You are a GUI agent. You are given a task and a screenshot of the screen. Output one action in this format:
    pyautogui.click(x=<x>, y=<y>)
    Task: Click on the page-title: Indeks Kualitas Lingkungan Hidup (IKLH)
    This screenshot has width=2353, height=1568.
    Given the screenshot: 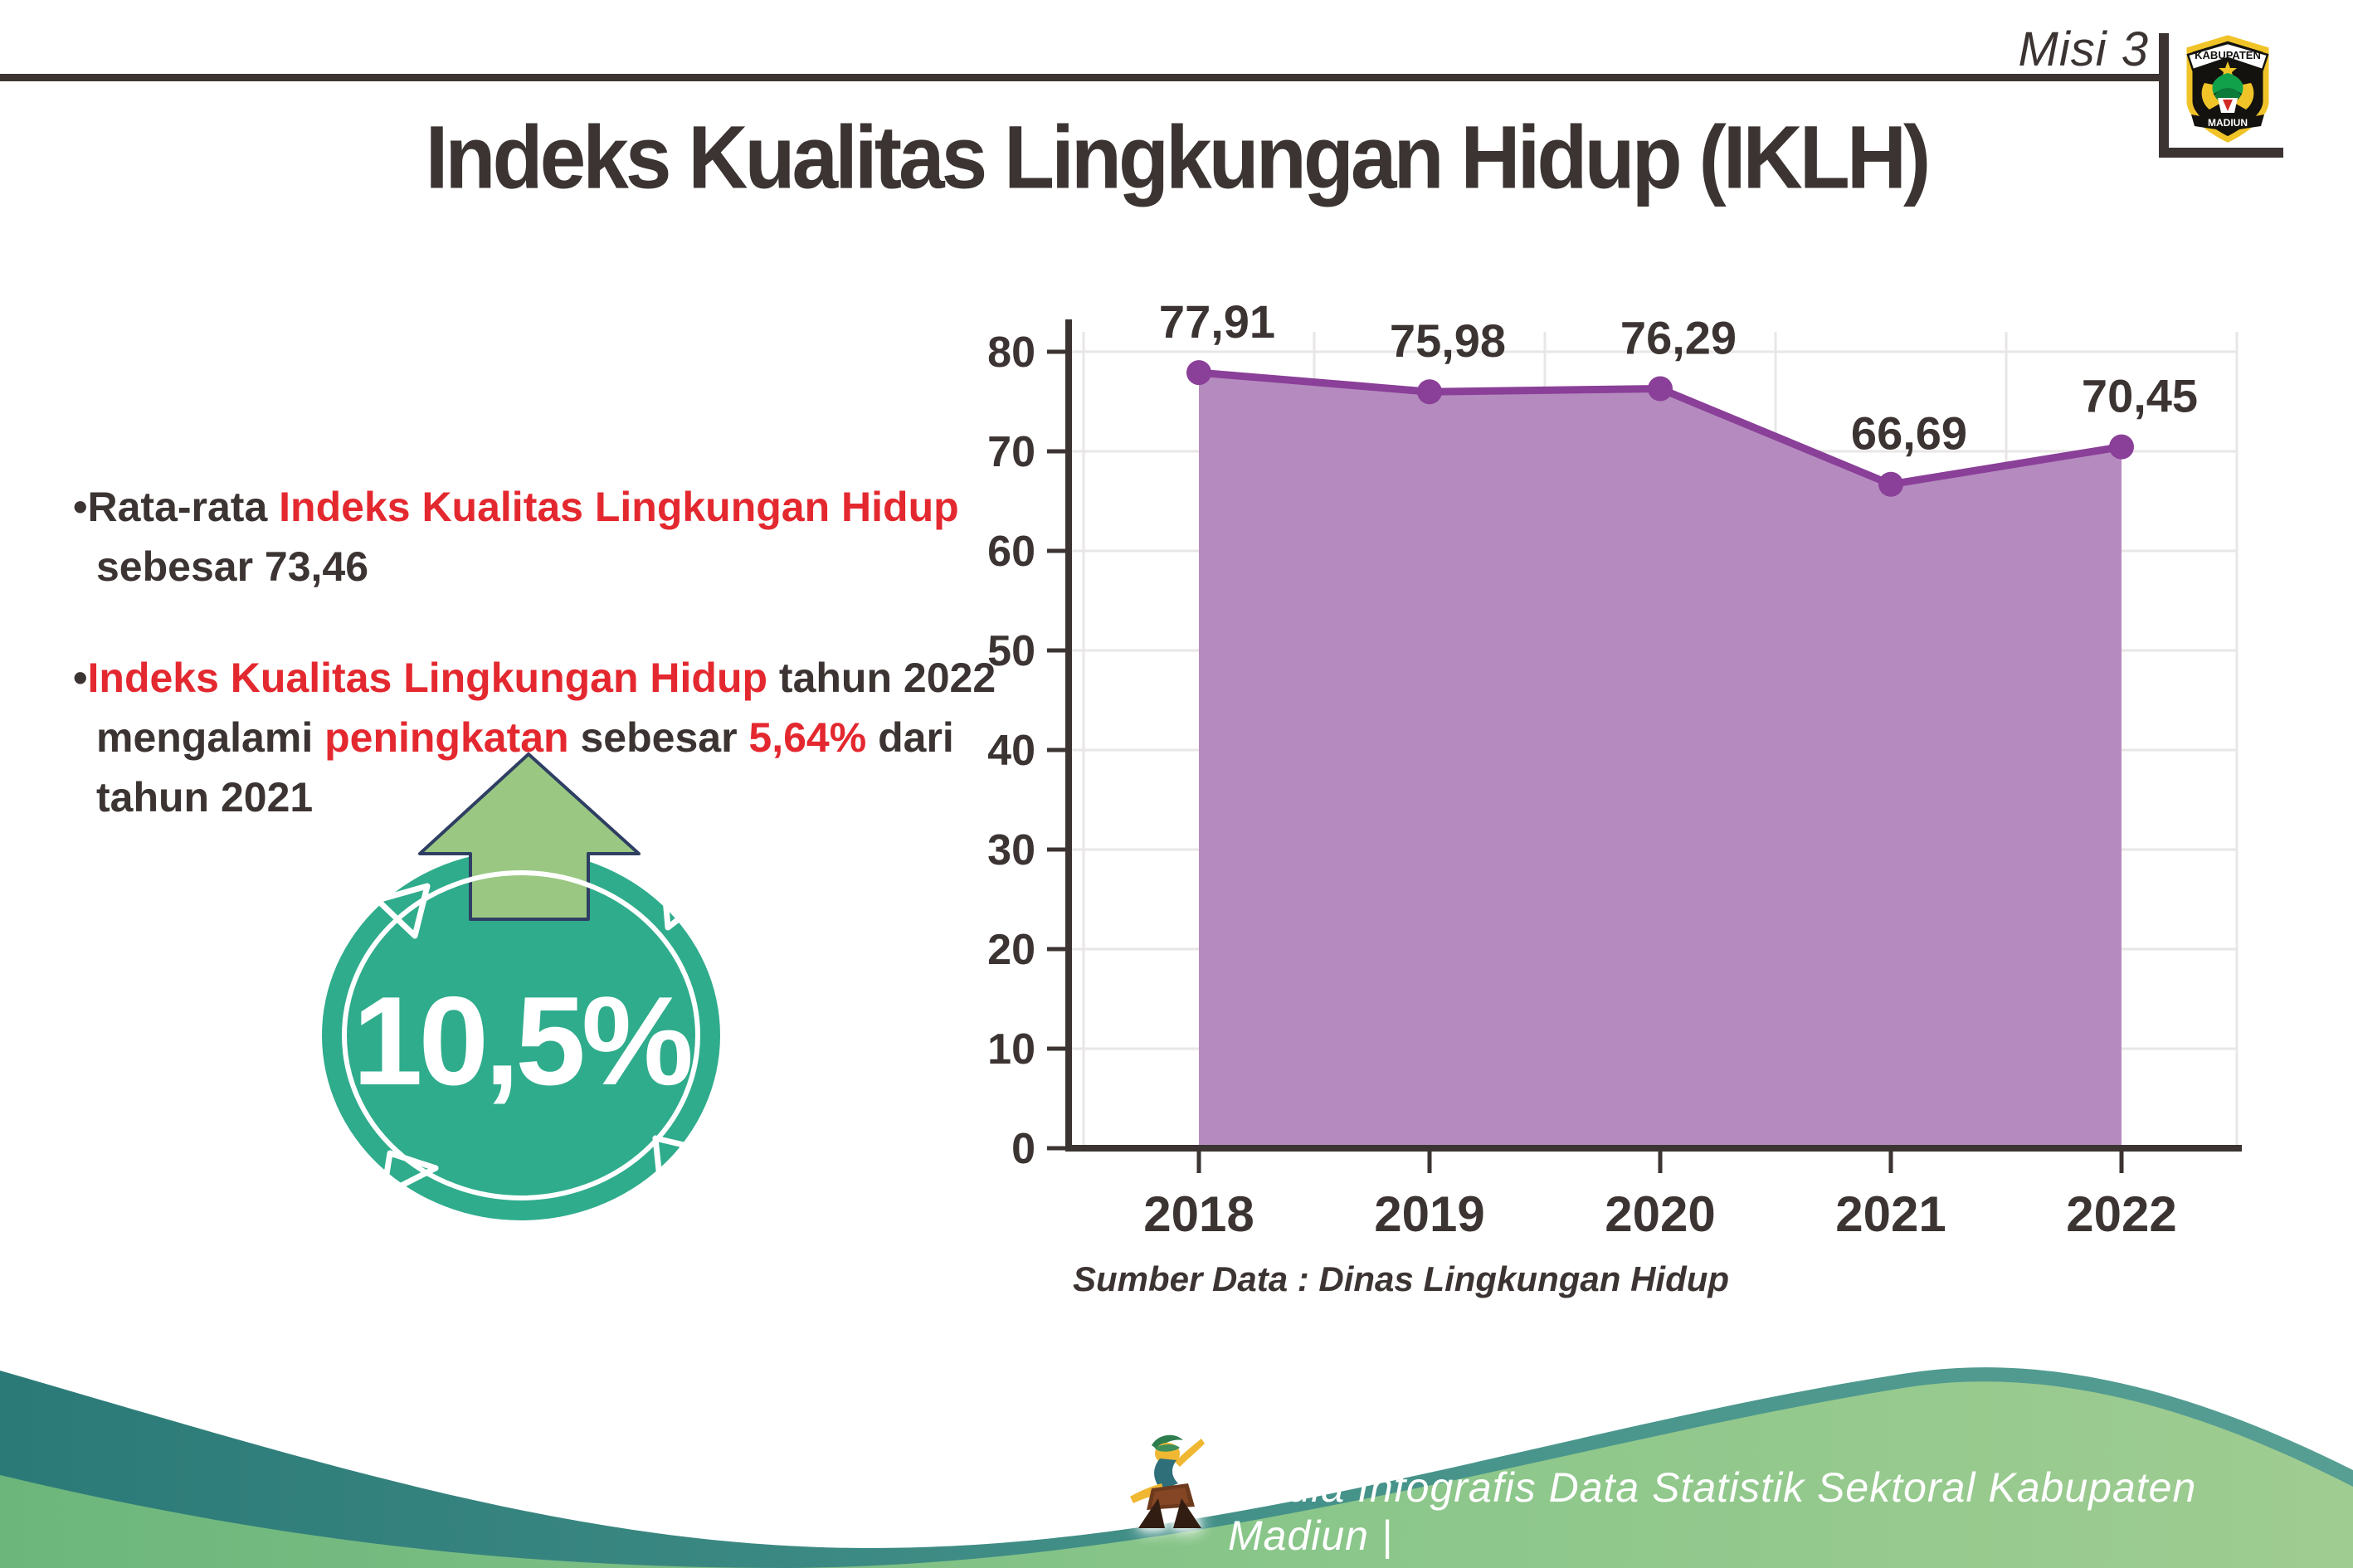 What is the action you would take?
    pyautogui.click(x=1178, y=157)
    